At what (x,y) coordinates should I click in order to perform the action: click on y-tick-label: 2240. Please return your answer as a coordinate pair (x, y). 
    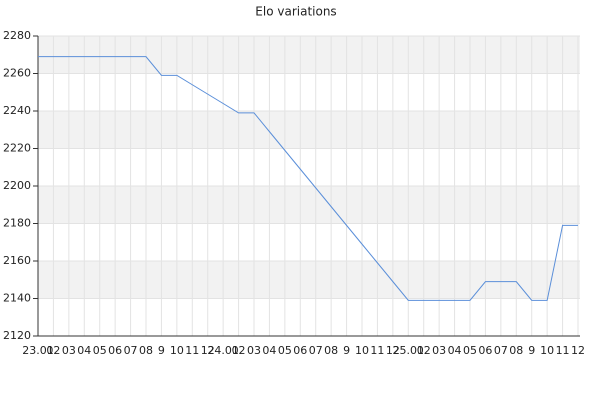
    Looking at the image, I should click on (17, 110).